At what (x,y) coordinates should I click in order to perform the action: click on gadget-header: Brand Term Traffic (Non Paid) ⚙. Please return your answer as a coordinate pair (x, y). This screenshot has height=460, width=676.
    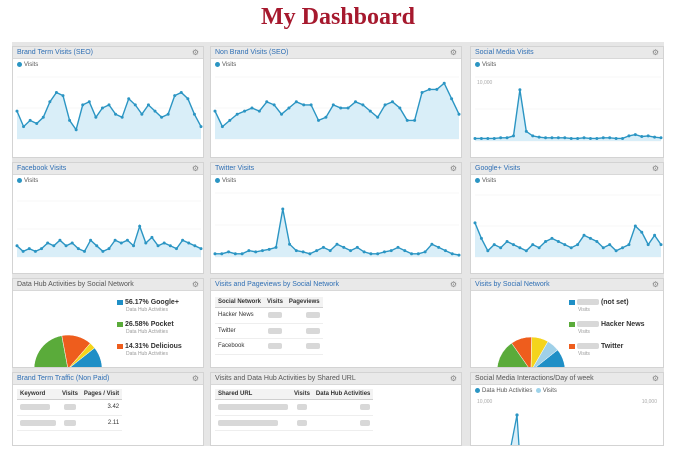
    Looking at the image, I should click on (108, 379).